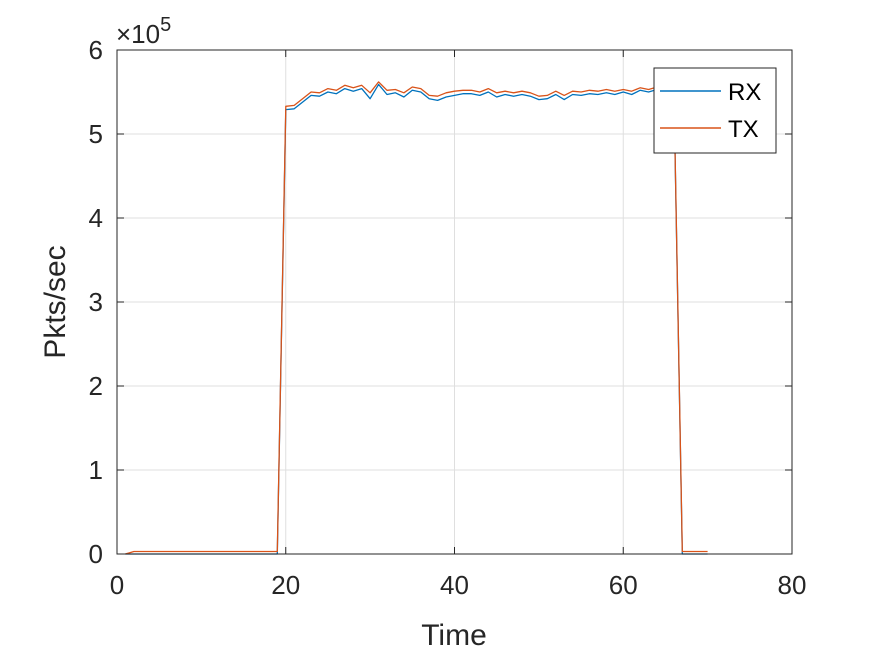  What do you see at coordinates (55, 301) in the screenshot?
I see `y-axis-label: Pkts/sec` at bounding box center [55, 301].